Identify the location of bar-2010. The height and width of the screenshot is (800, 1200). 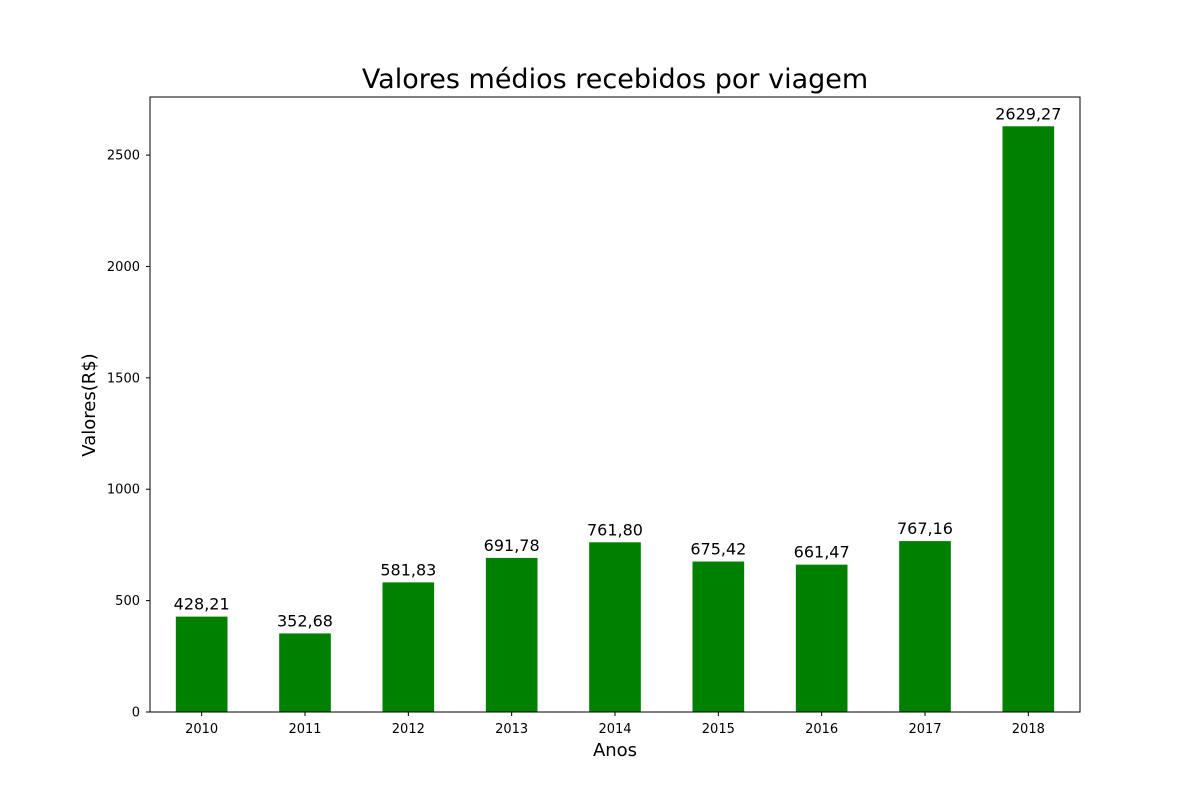
(201, 664).